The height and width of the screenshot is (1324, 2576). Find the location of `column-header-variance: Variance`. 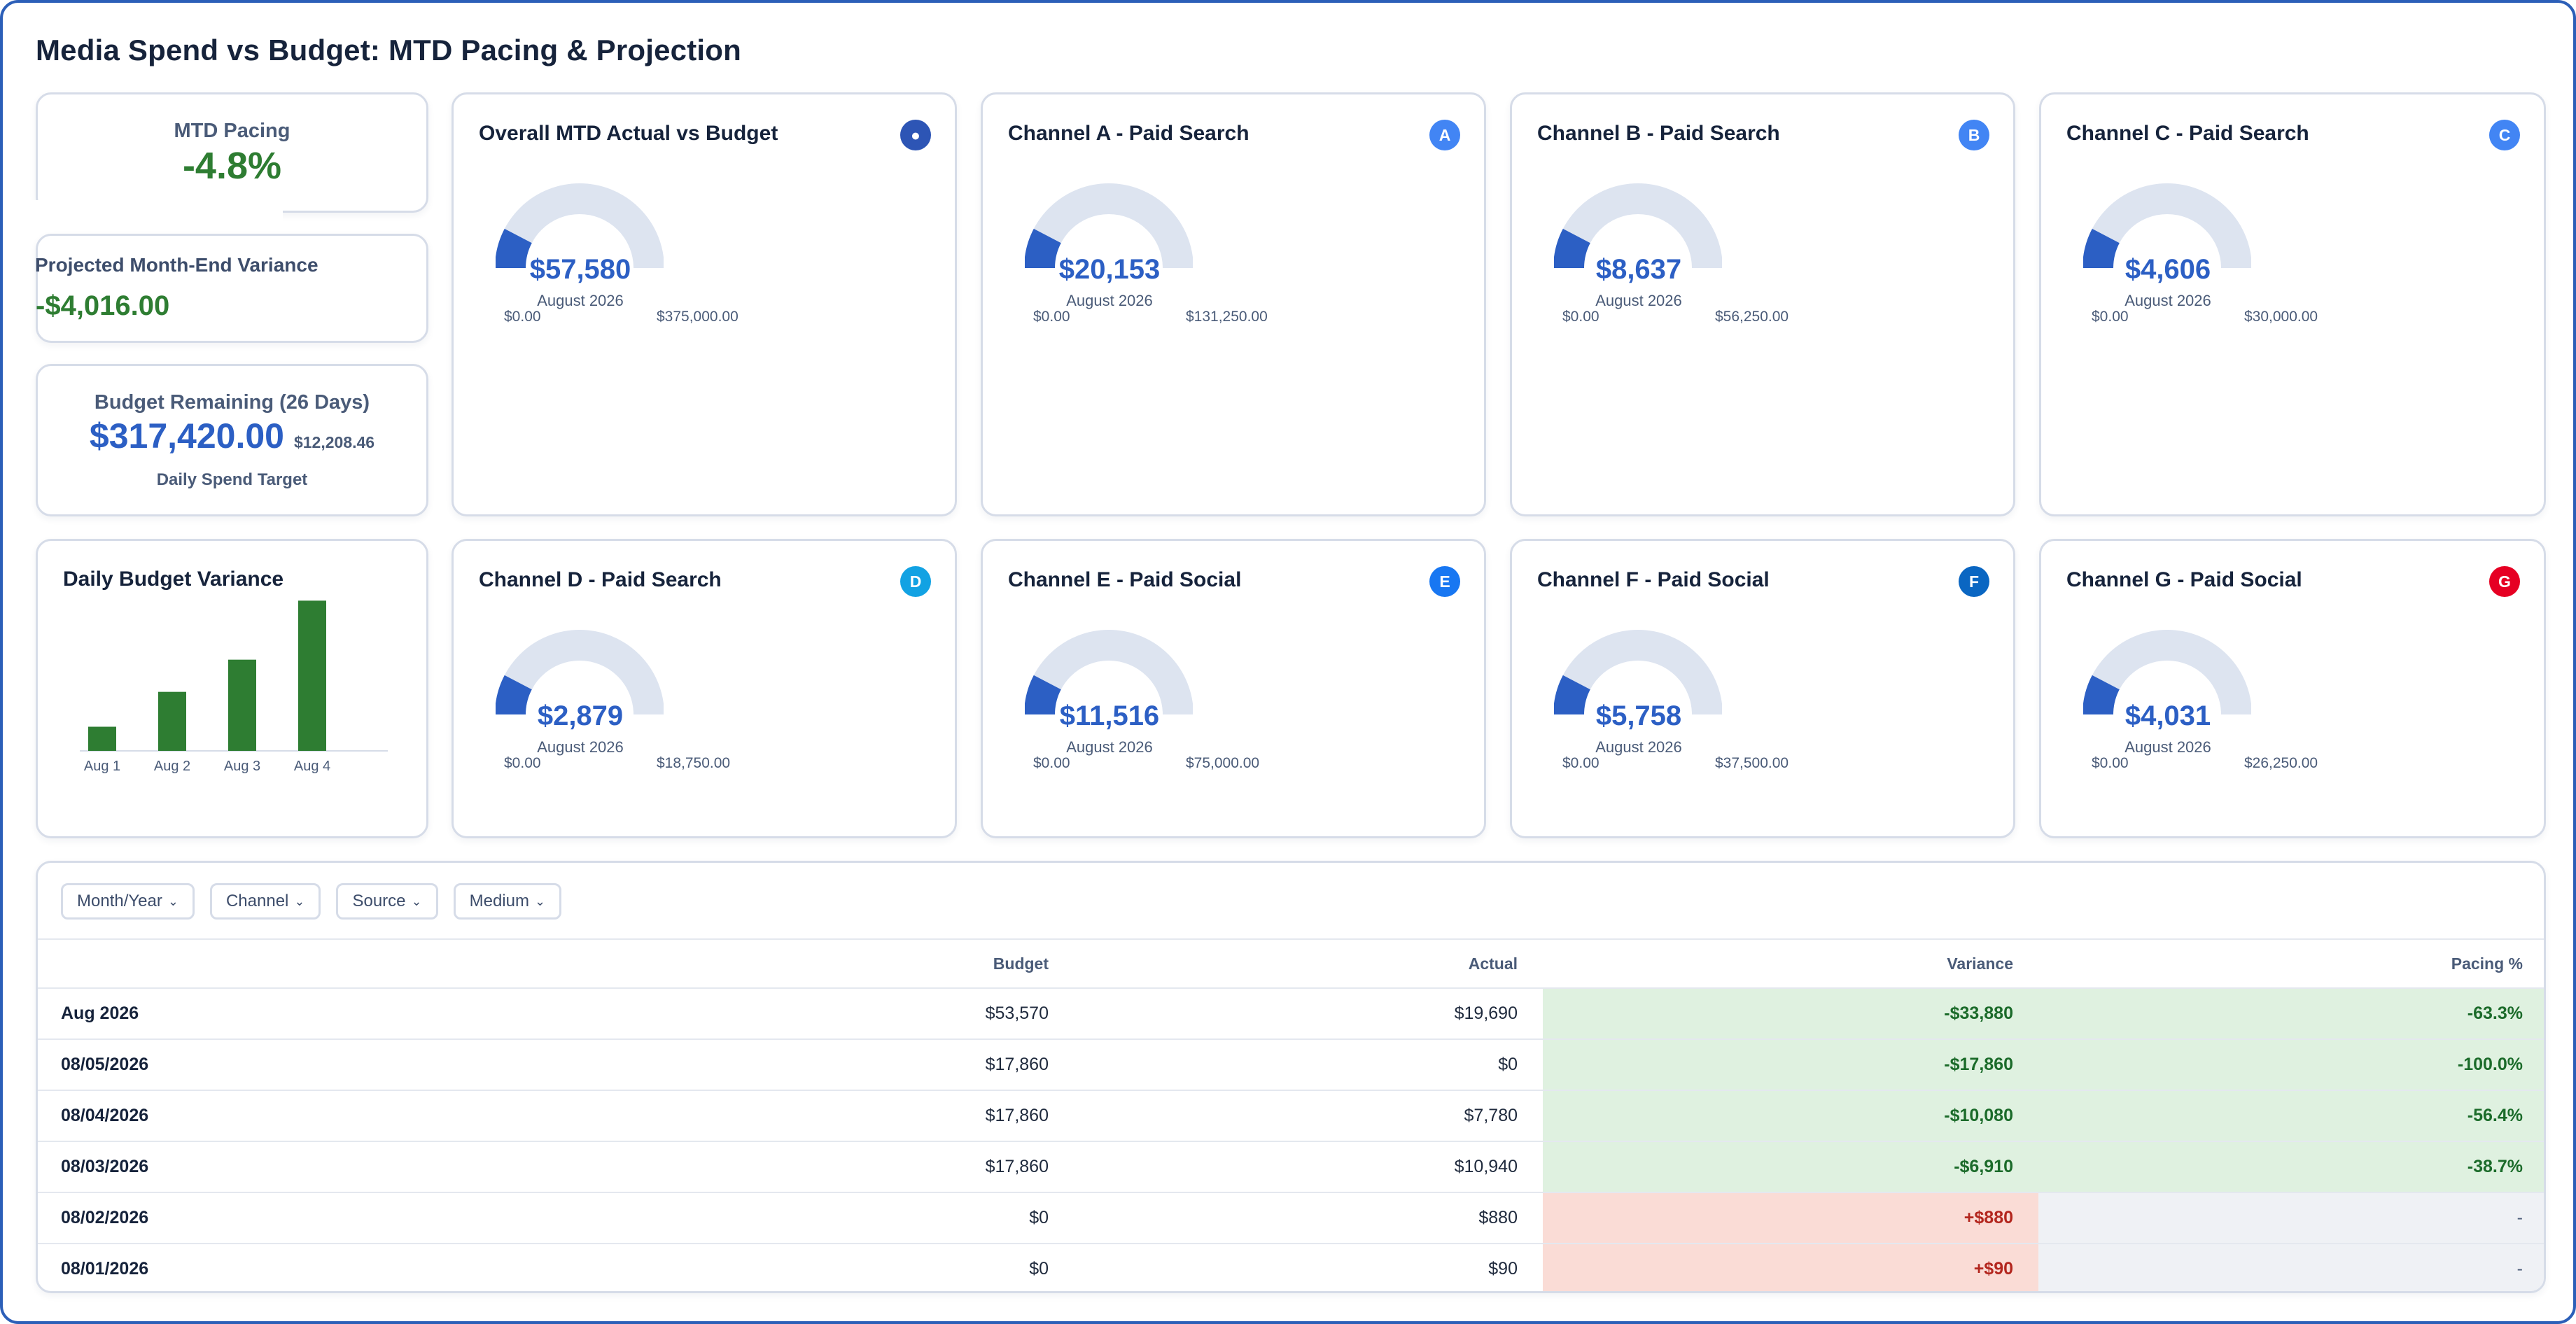

column-header-variance: Variance is located at coordinates (1790, 964).